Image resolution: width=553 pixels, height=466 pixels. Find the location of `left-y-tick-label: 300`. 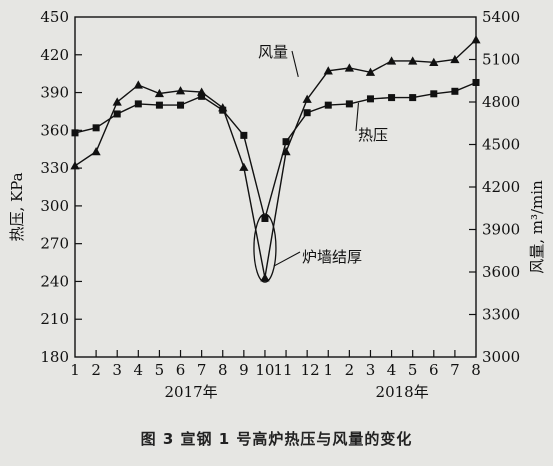

left-y-tick-label: 300 is located at coordinates (54, 206).